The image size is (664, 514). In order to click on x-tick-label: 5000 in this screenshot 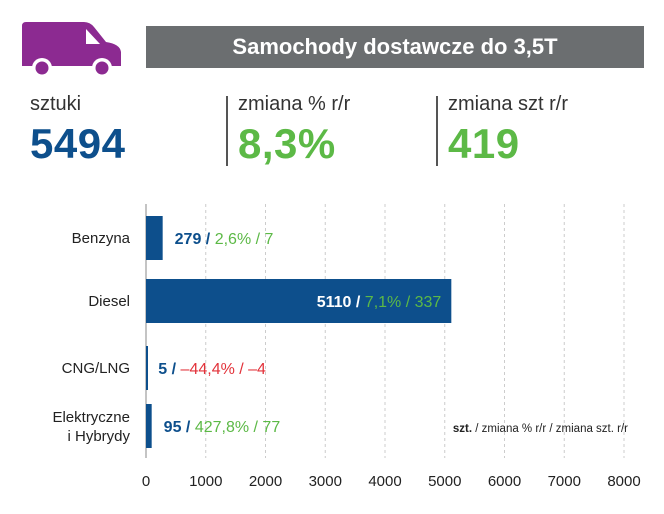, I will do `click(444, 481)`.